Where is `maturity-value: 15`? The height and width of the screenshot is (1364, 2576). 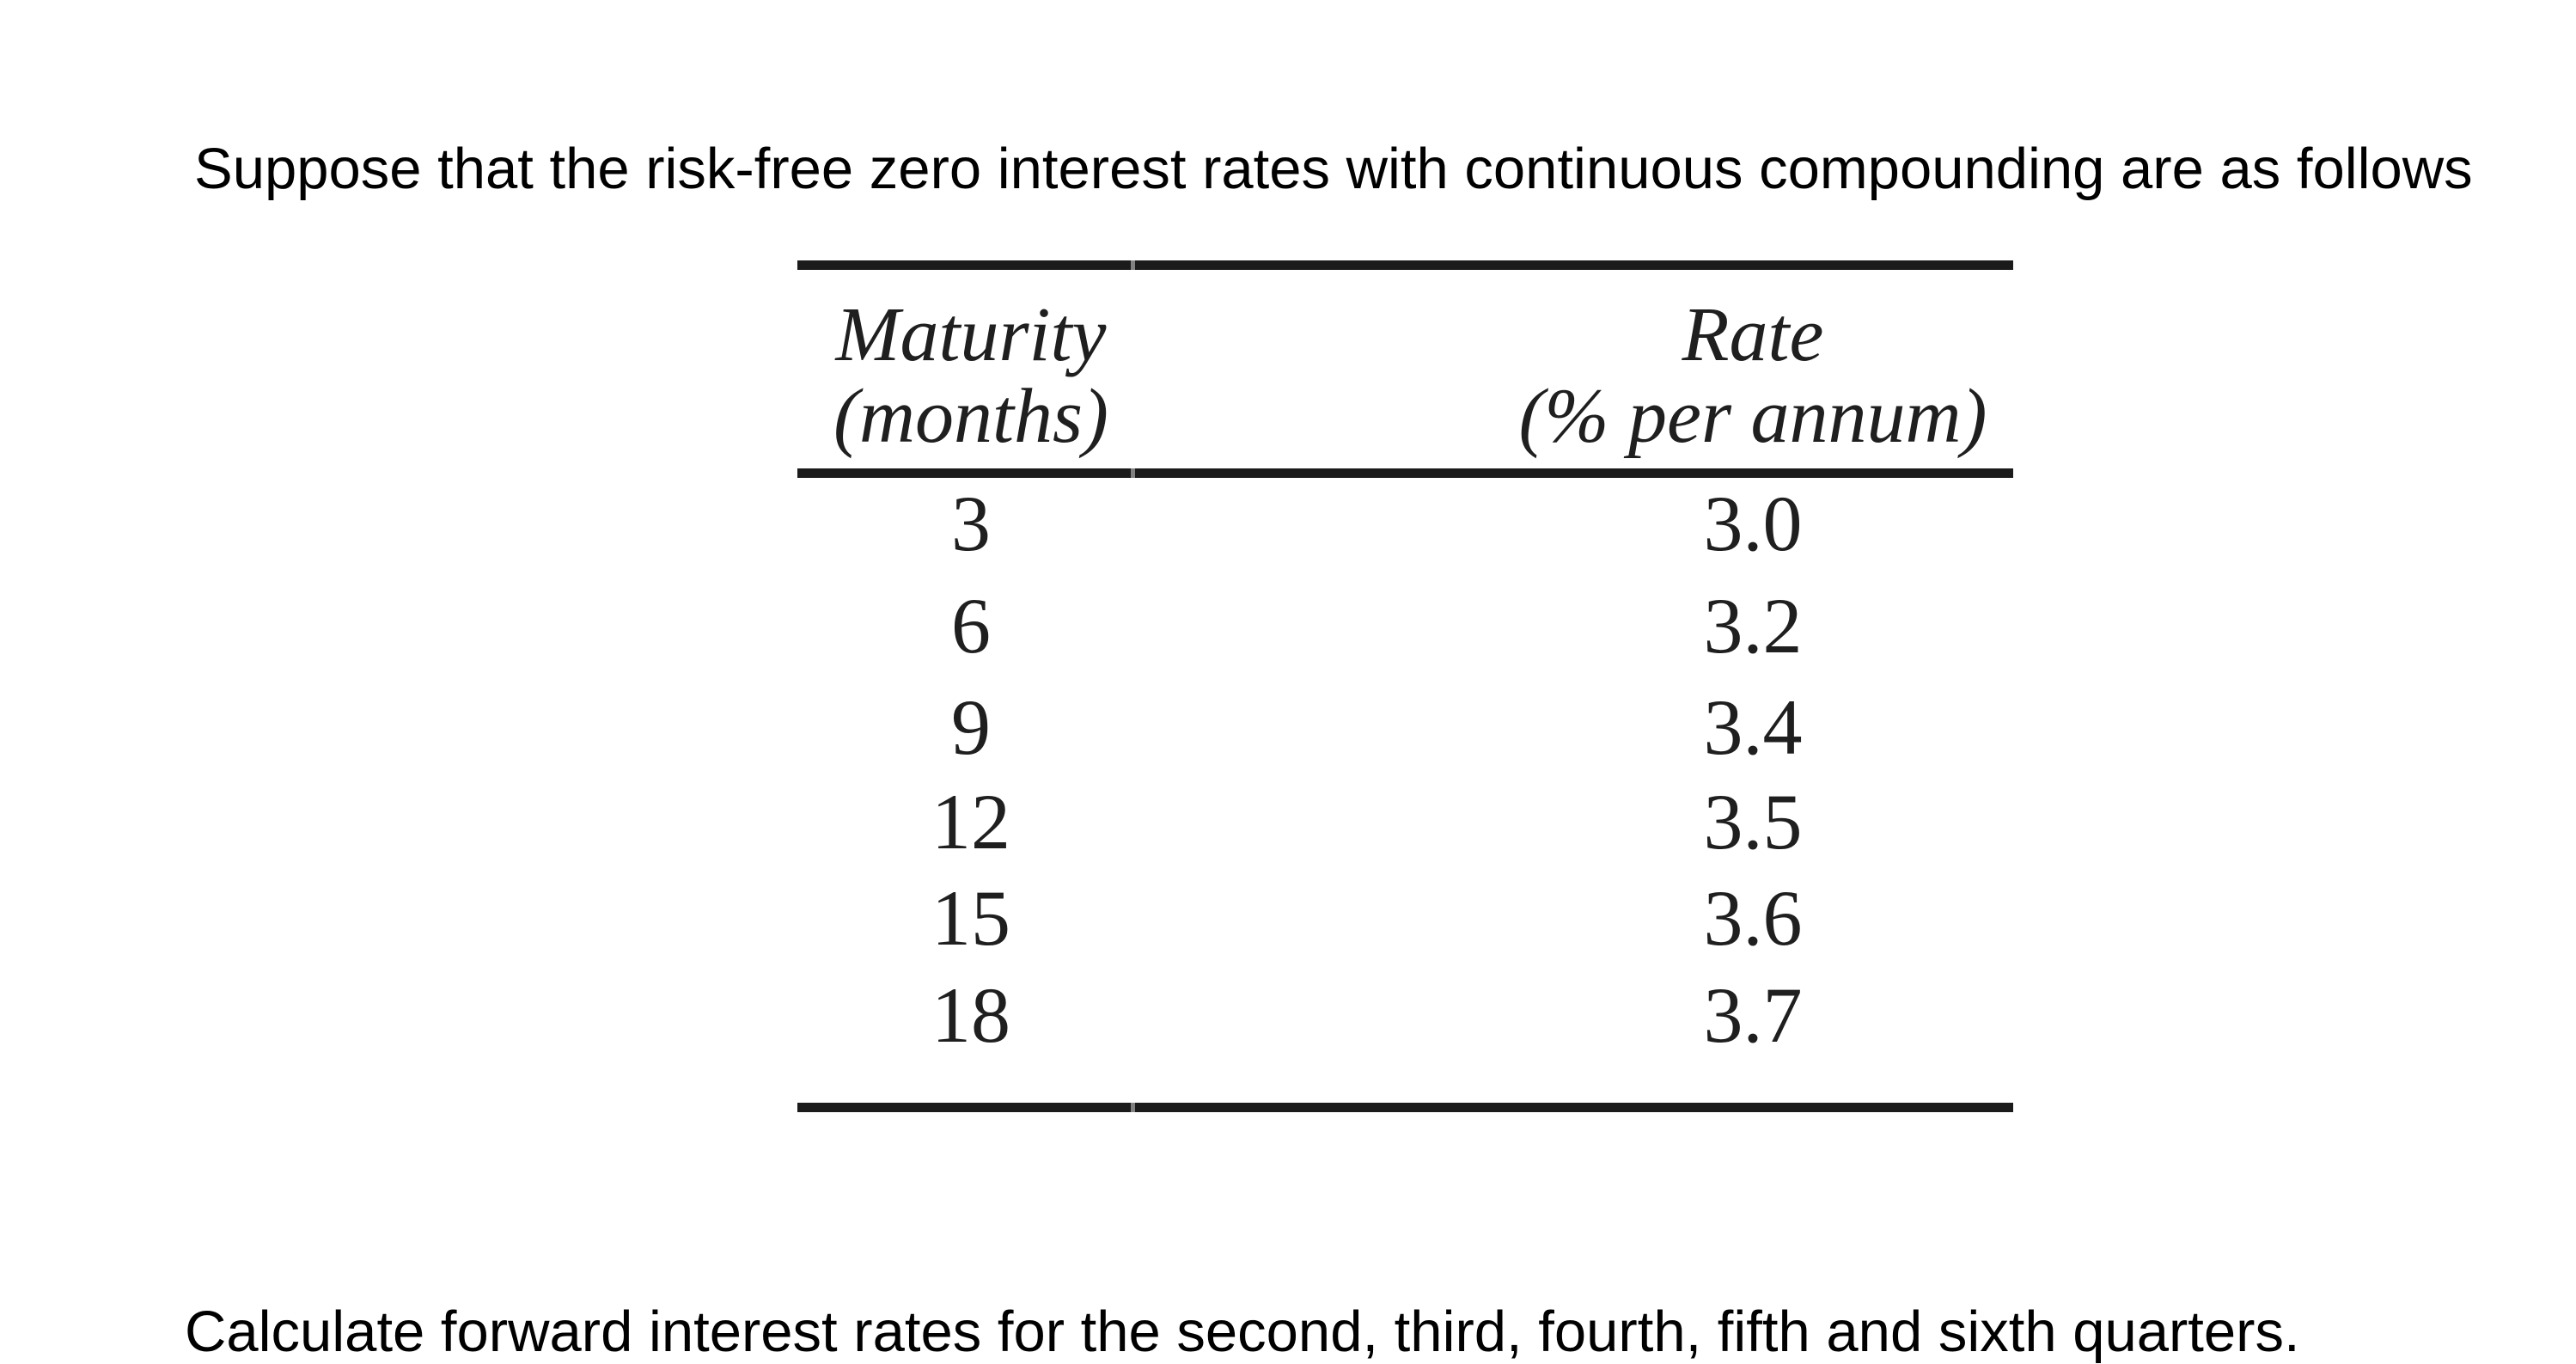 maturity-value: 15 is located at coordinates (971, 918).